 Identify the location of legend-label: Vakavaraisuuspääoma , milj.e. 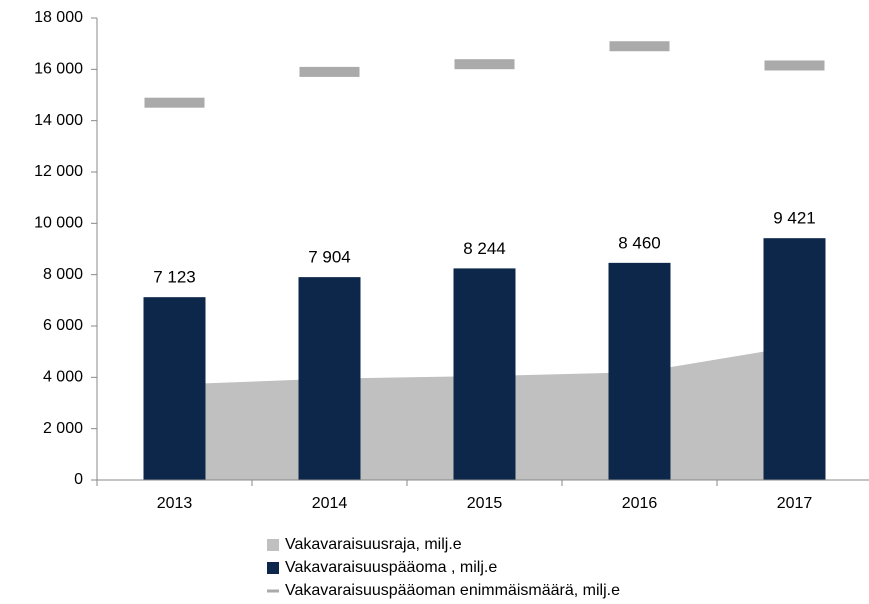
(391, 567).